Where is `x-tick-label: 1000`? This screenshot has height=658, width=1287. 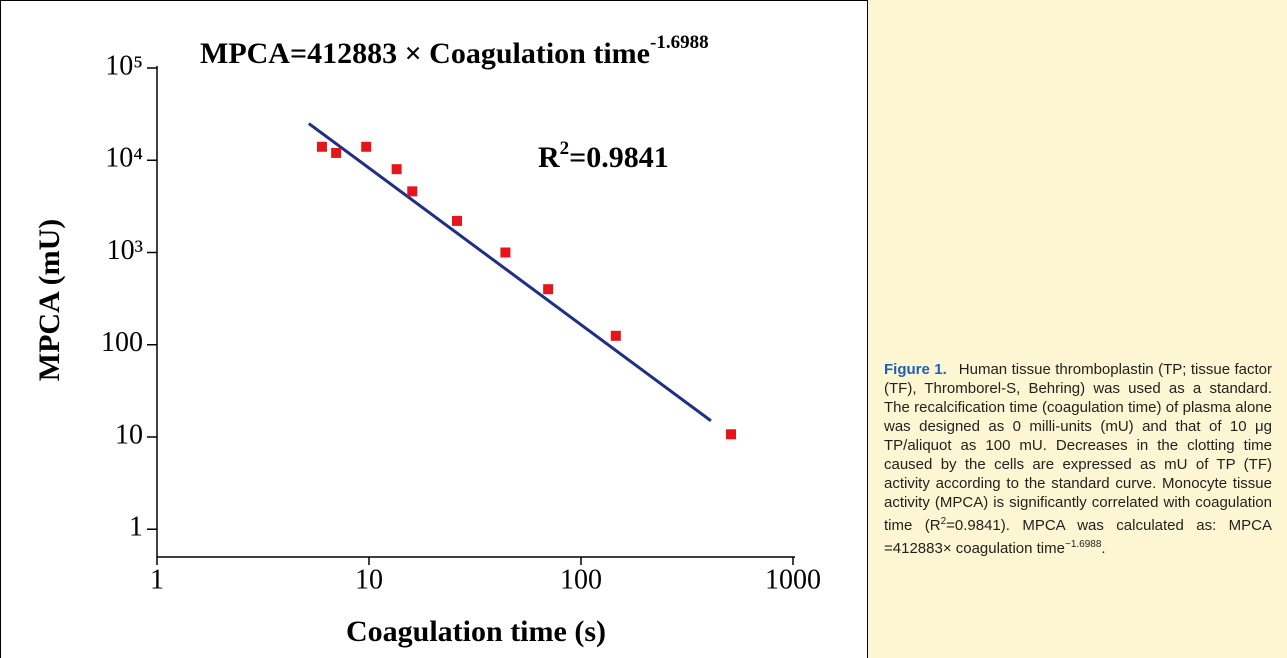 x-tick-label: 1000 is located at coordinates (793, 579).